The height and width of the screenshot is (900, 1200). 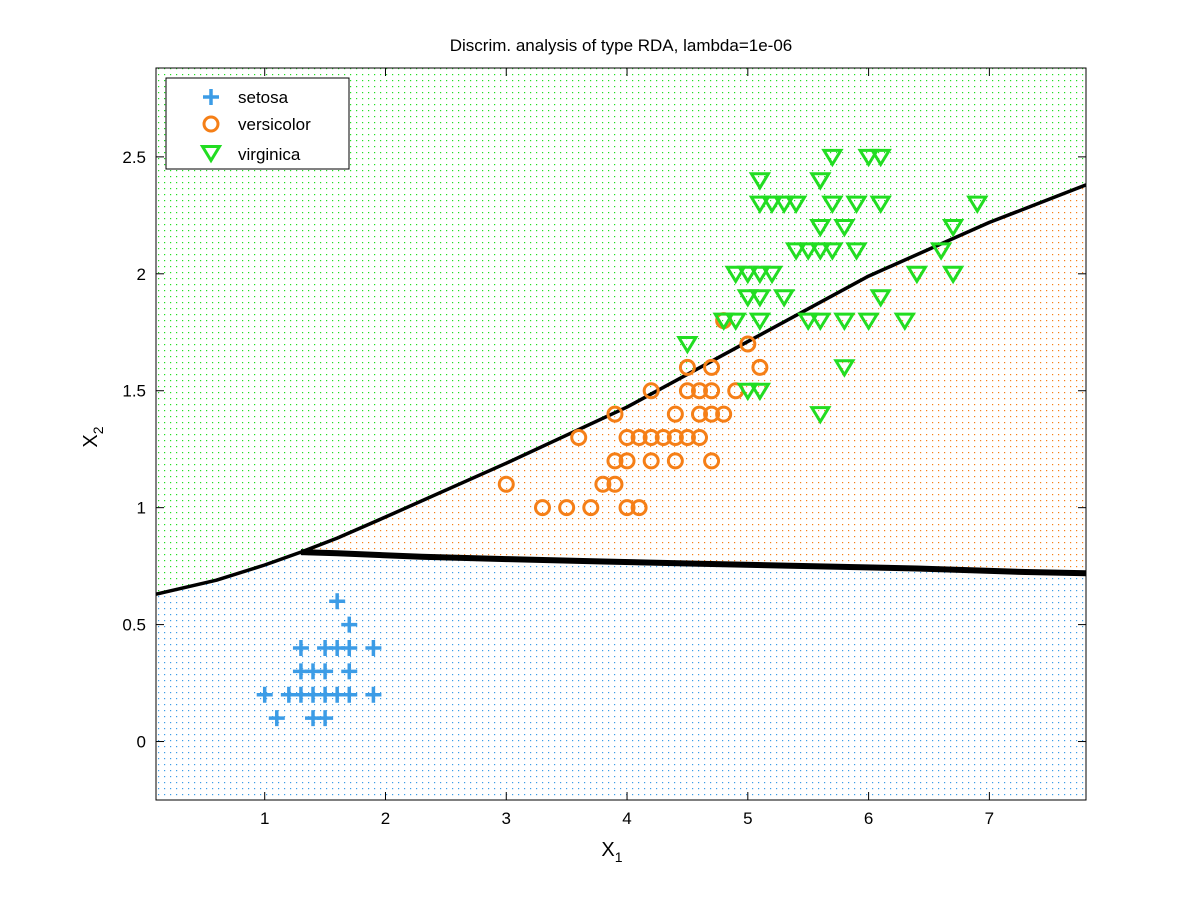 I want to click on legend-label-setosa: setosa, so click(x=263, y=97).